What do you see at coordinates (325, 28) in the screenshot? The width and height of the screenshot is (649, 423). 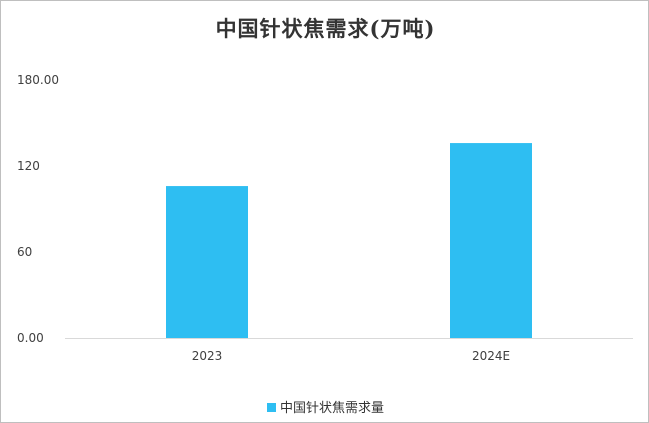 I see `chart-title: 中国针状焦需求(万吨)` at bounding box center [325, 28].